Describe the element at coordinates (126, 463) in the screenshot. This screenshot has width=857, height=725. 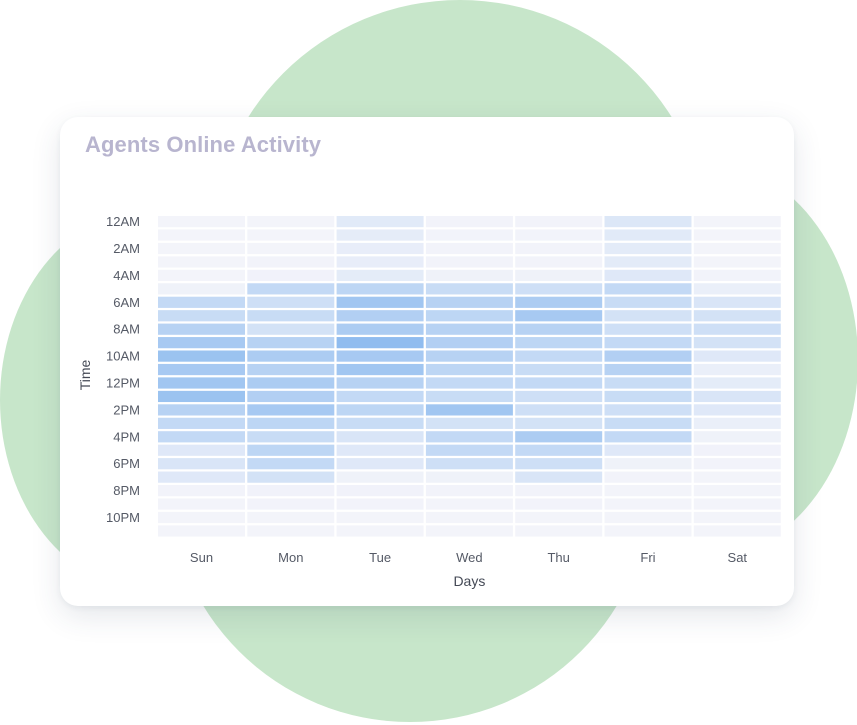
I see `y-tick-label: 6PM` at that location.